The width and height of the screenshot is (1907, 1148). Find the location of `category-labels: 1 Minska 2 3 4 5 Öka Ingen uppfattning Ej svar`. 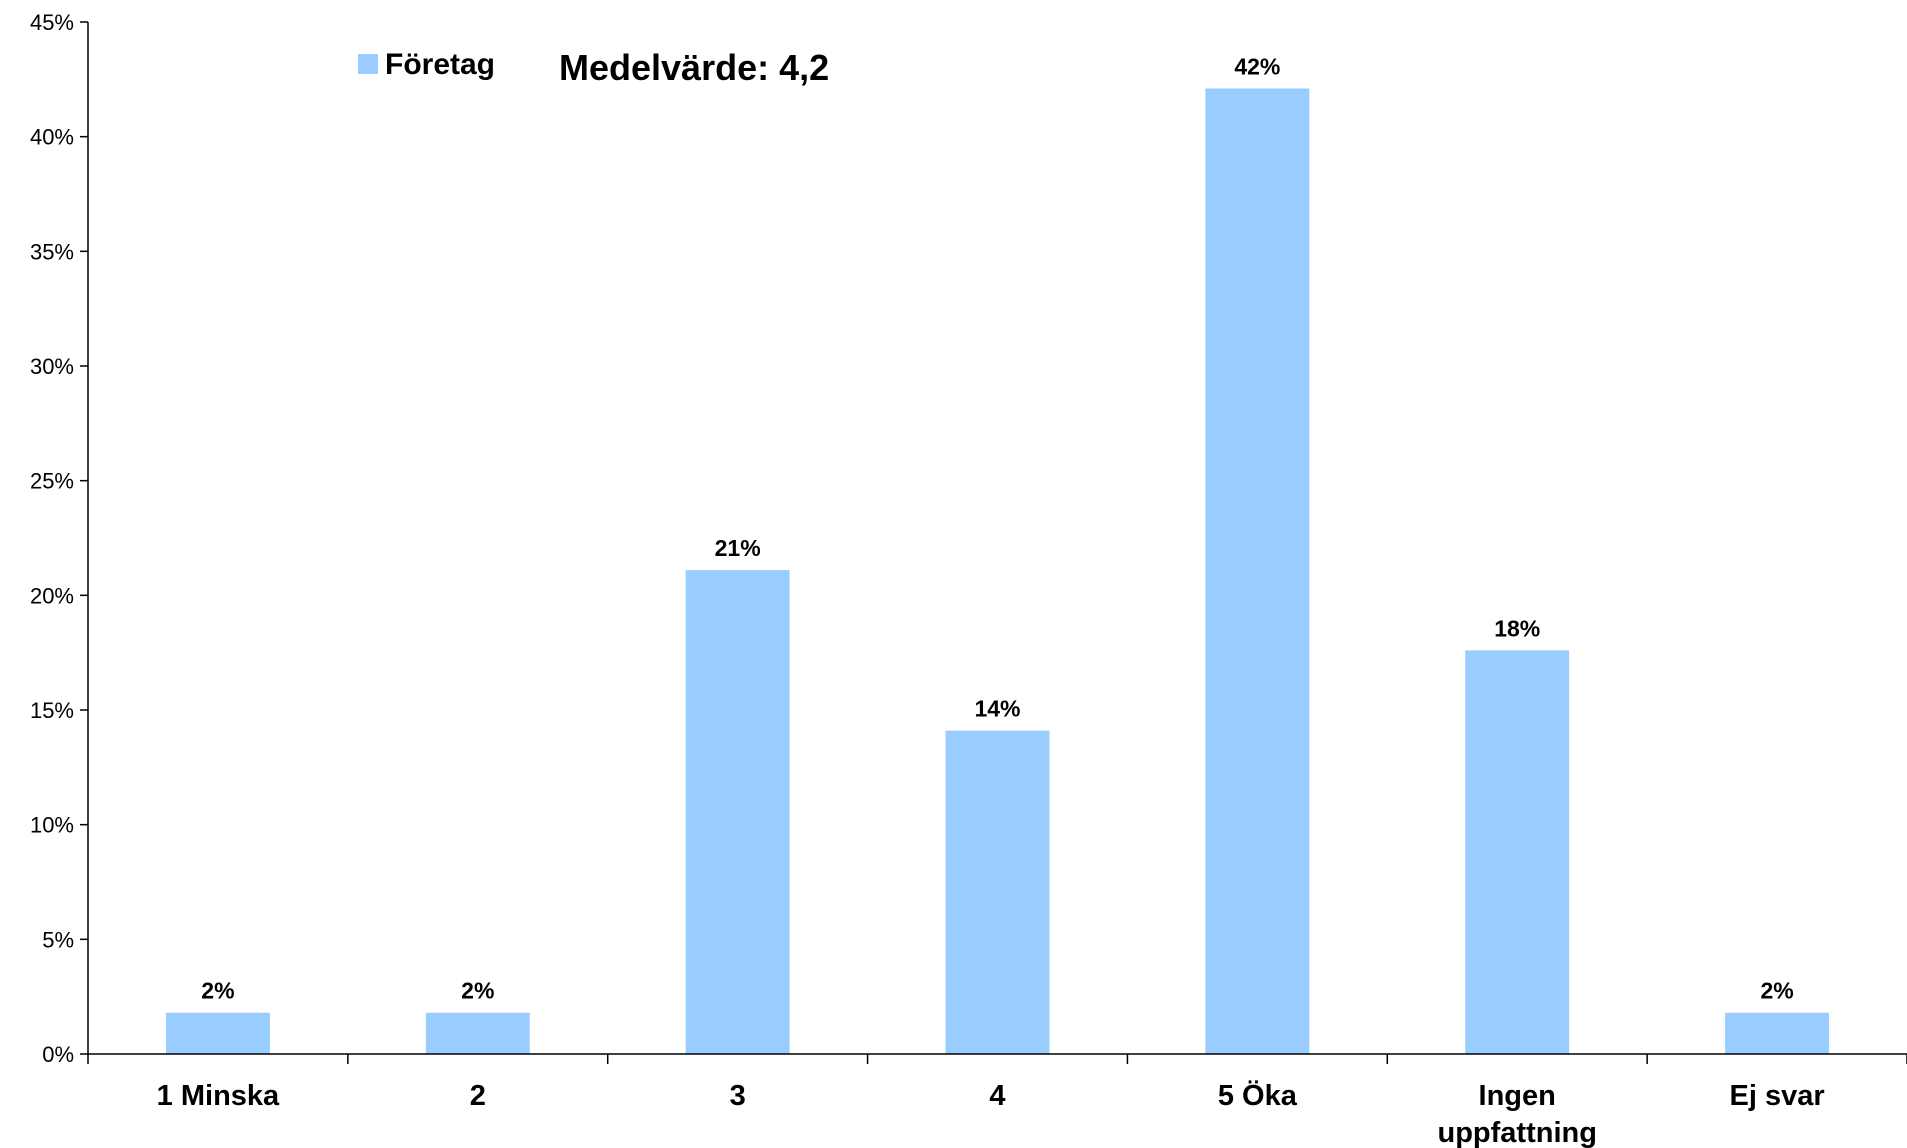

category-labels: 1 Minska 2 3 4 5 Öka Ingen uppfattning Ej svar is located at coordinates (991, 1113).